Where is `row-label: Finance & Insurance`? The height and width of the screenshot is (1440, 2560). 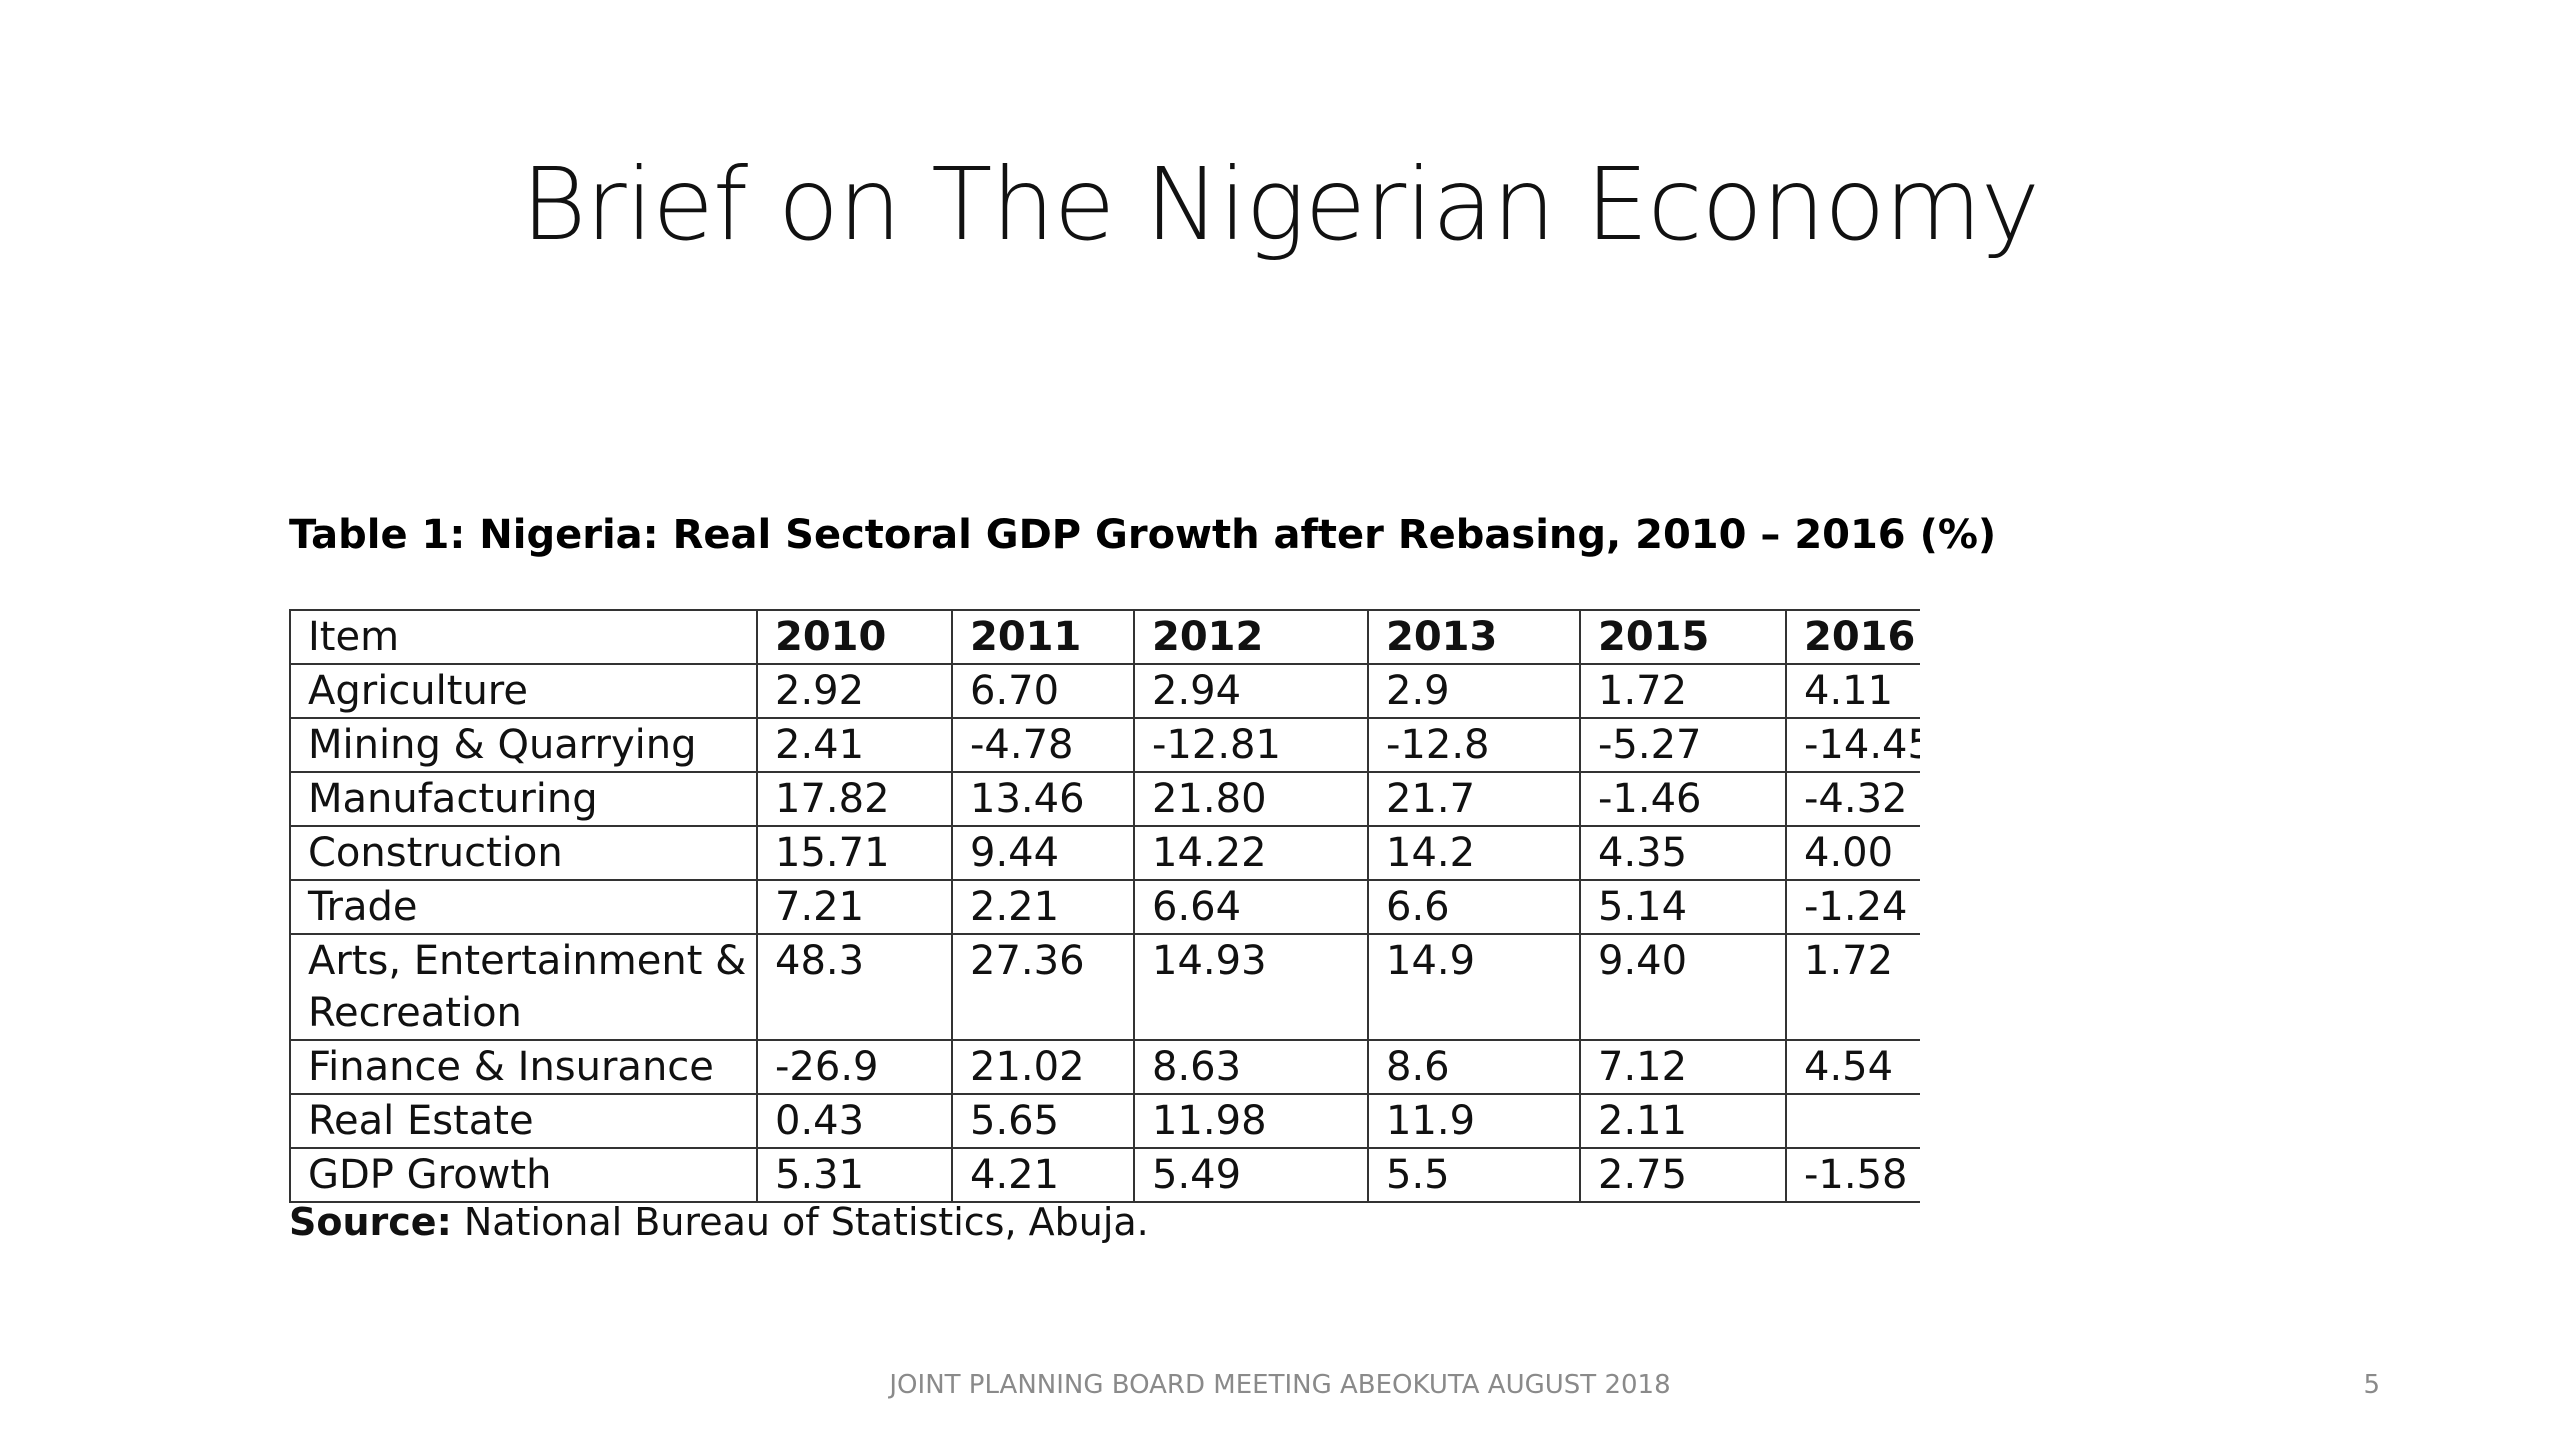 row-label: Finance & Insurance is located at coordinates (523, 1067).